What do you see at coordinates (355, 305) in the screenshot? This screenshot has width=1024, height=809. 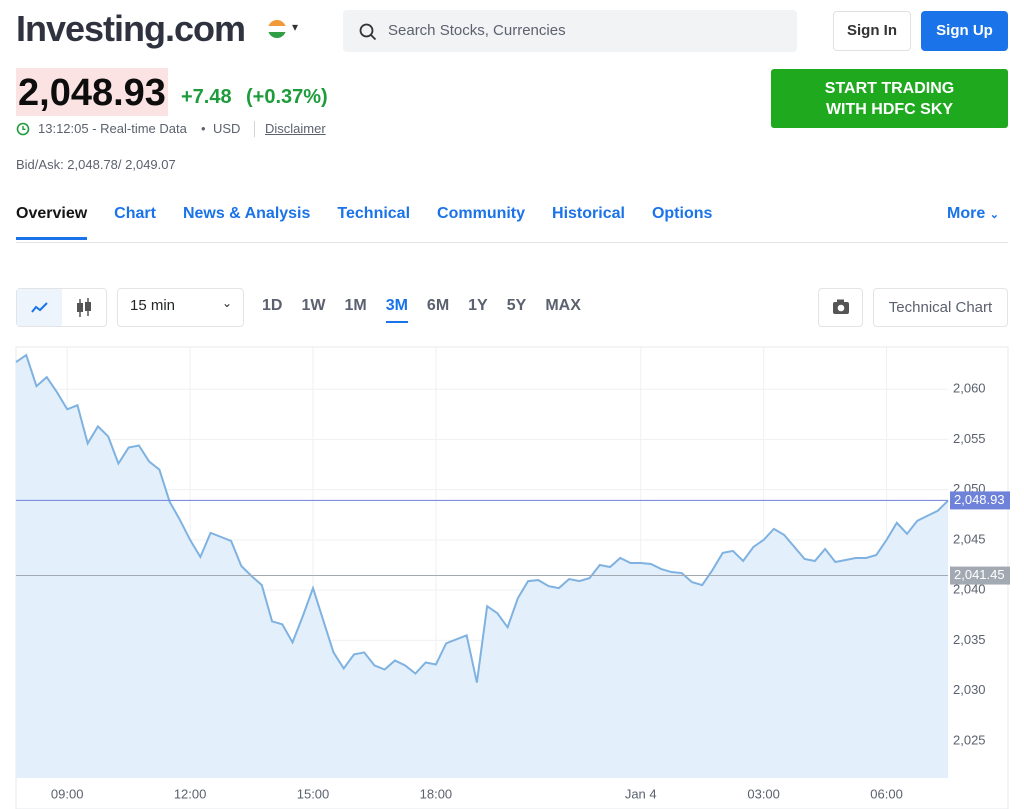 I see `range-button: 1M` at bounding box center [355, 305].